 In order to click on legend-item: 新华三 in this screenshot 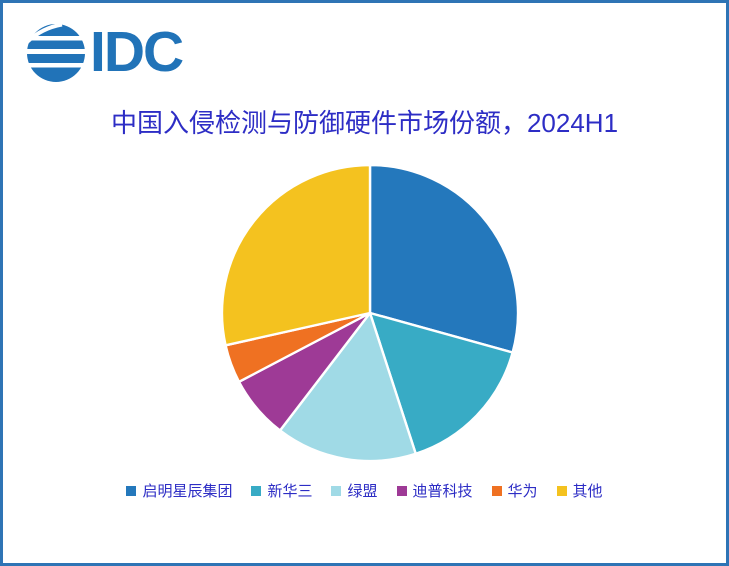, I will do `click(281, 490)`.